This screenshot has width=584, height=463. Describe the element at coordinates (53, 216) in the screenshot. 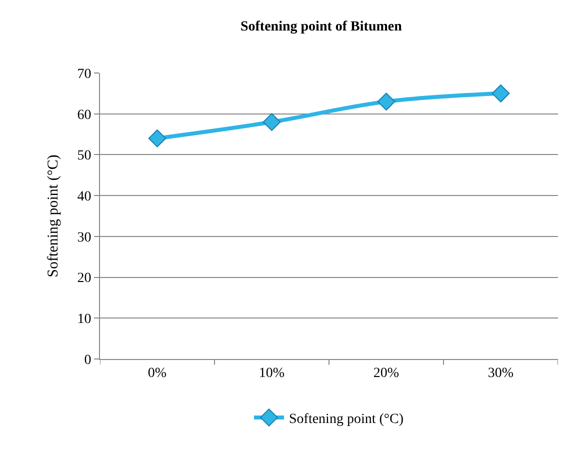

I see `y-axis-title: Softening point (°C)` at that location.